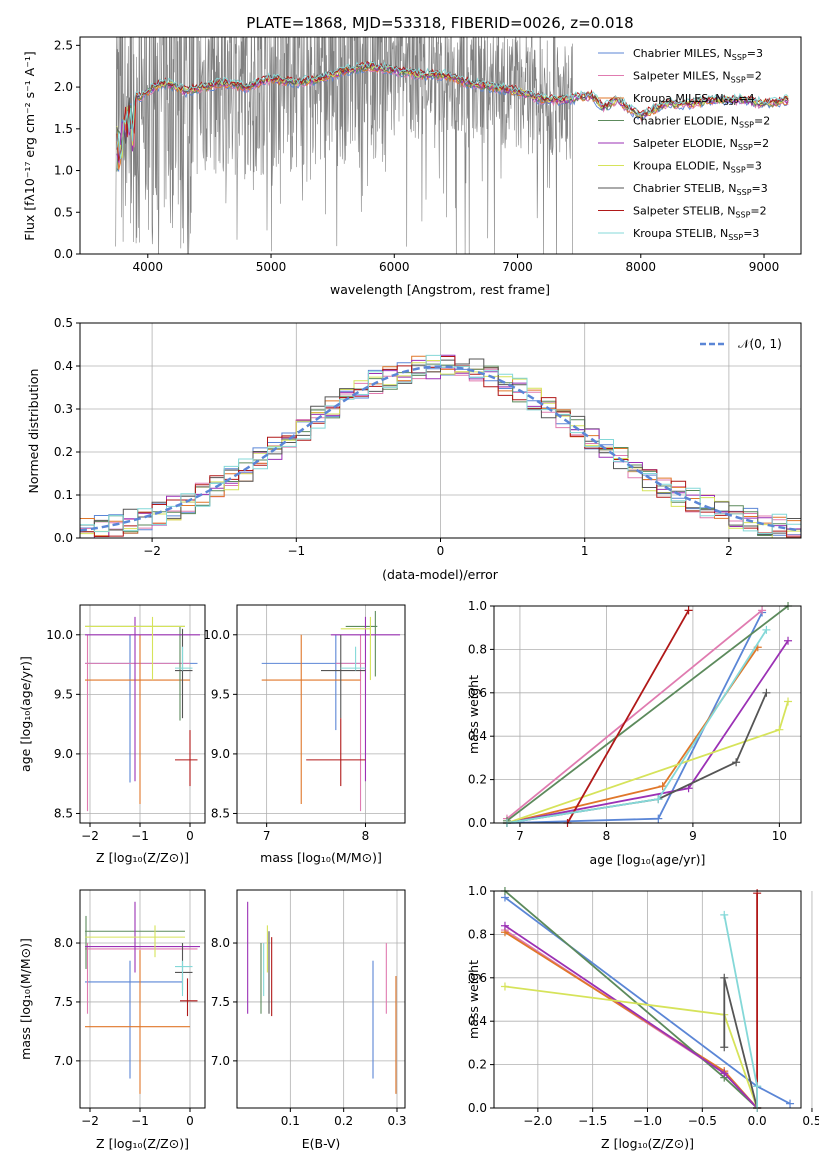  Describe the element at coordinates (220, 943) in the screenshot. I see `y-tick-label: 8.0` at that location.